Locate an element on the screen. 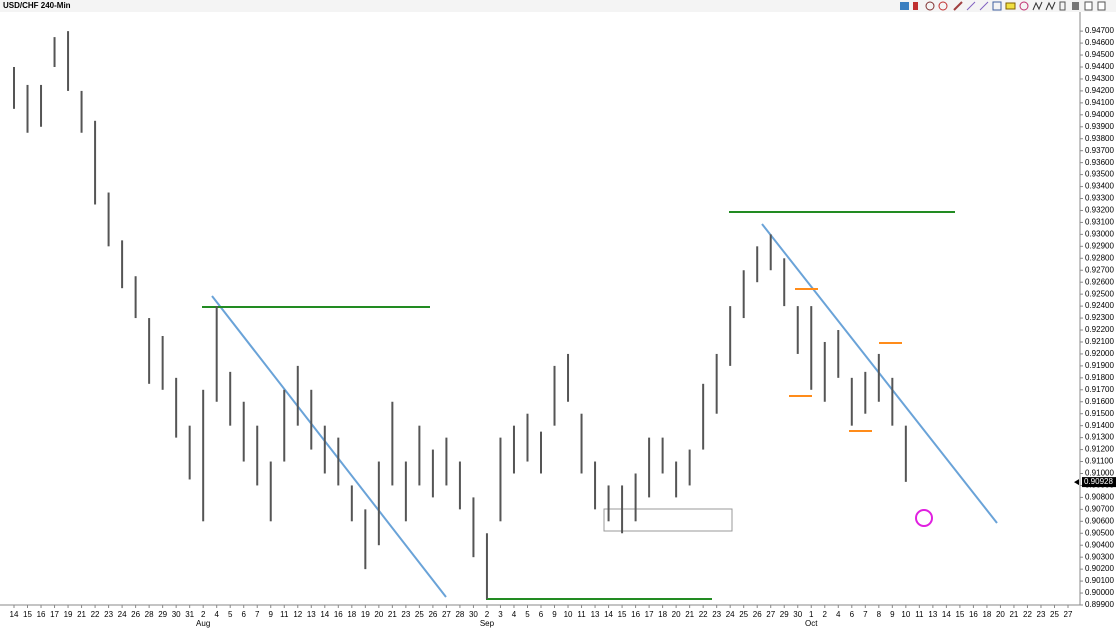 This screenshot has height=628, width=1116. y-tick-label: 0.90400 is located at coordinates (1099, 544).